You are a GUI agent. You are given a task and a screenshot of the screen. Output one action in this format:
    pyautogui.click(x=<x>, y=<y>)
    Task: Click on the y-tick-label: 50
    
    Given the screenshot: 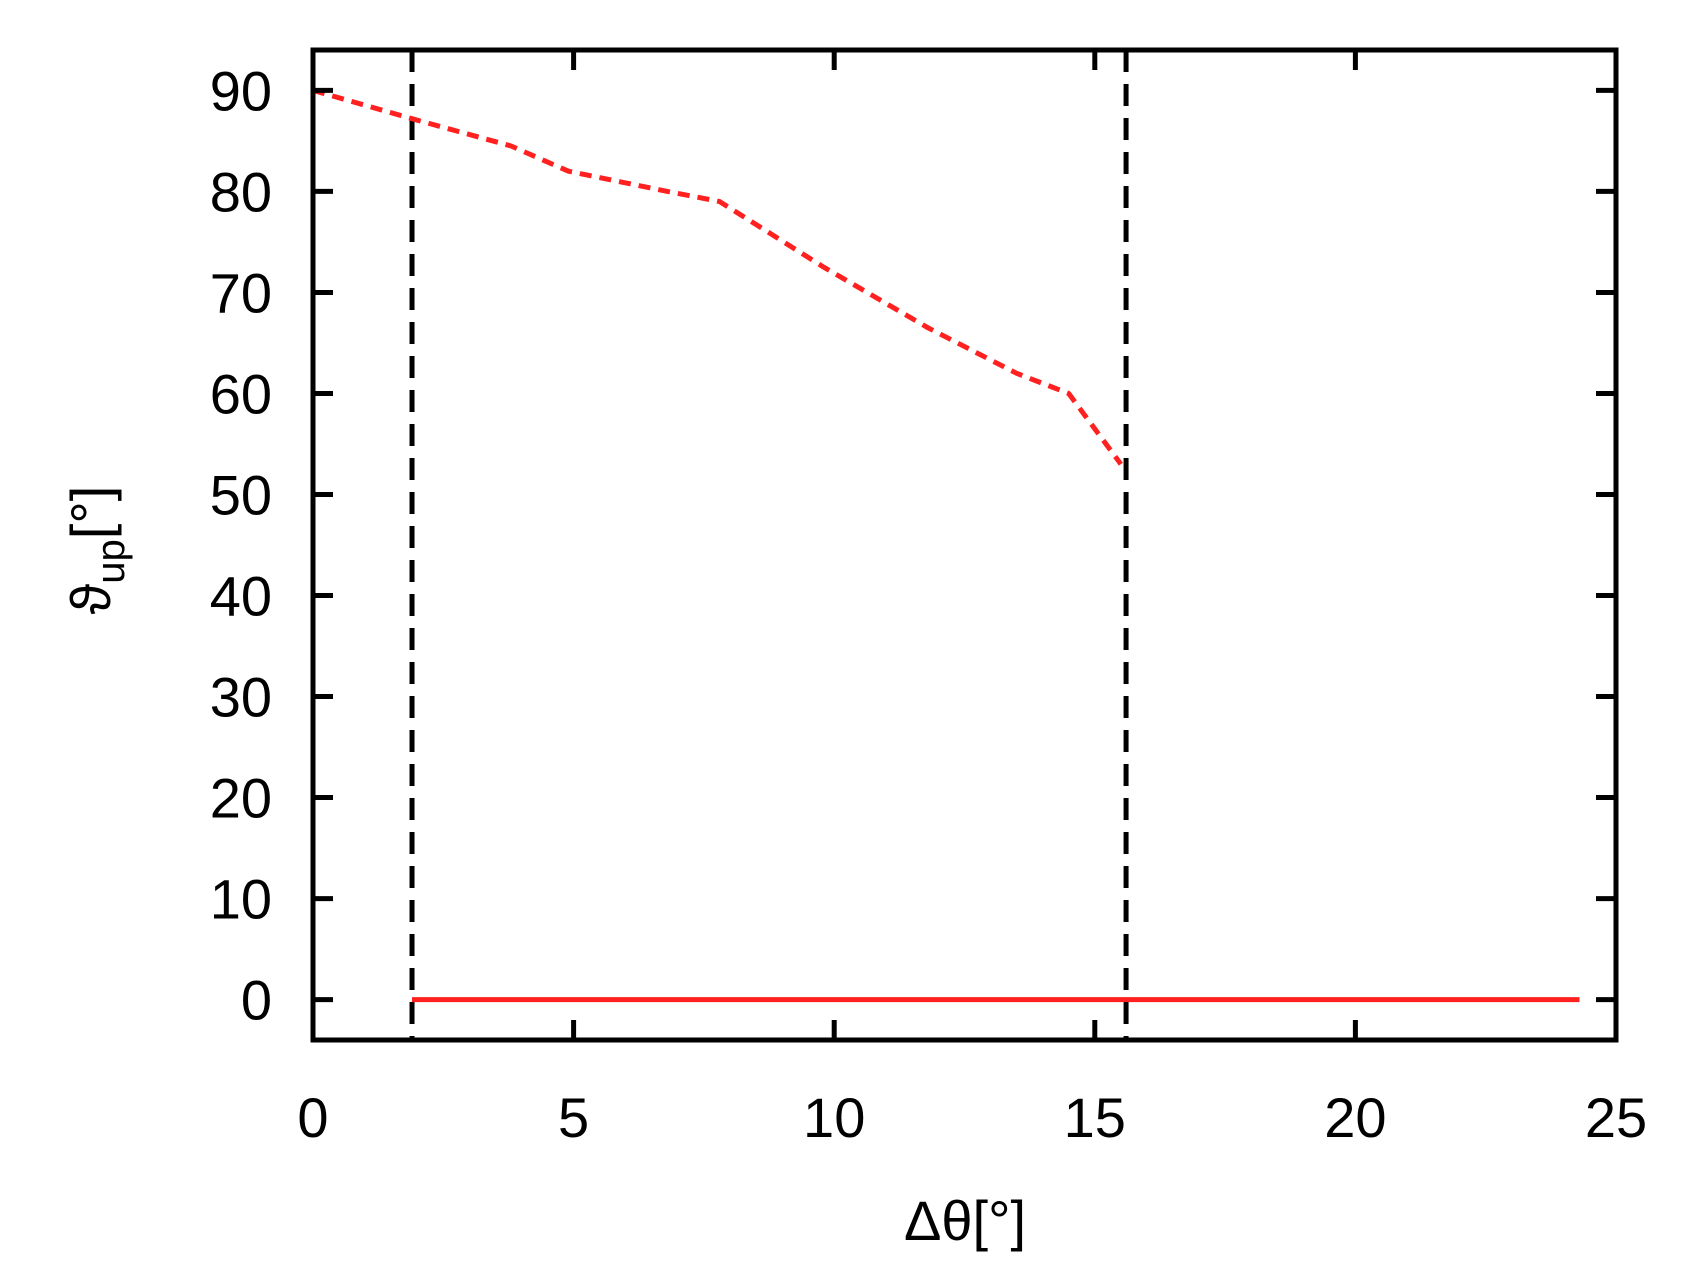 What is the action you would take?
    pyautogui.click(x=241, y=494)
    